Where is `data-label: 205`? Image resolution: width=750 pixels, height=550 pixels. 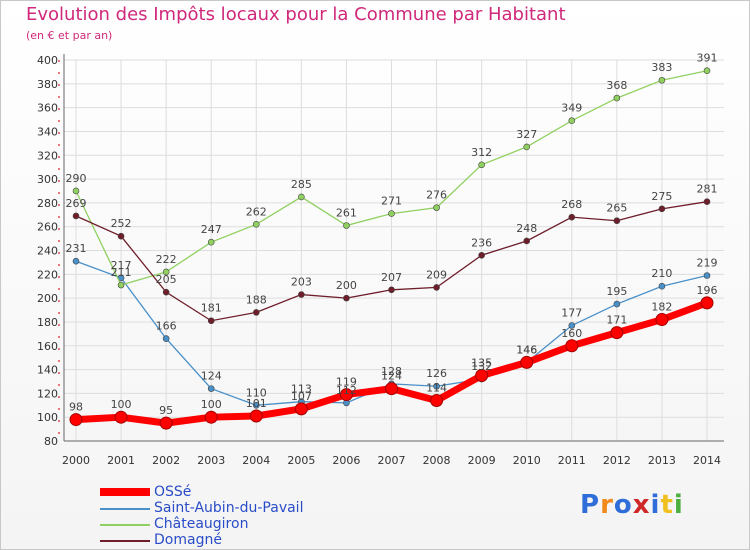 data-label: 205 is located at coordinates (166, 279).